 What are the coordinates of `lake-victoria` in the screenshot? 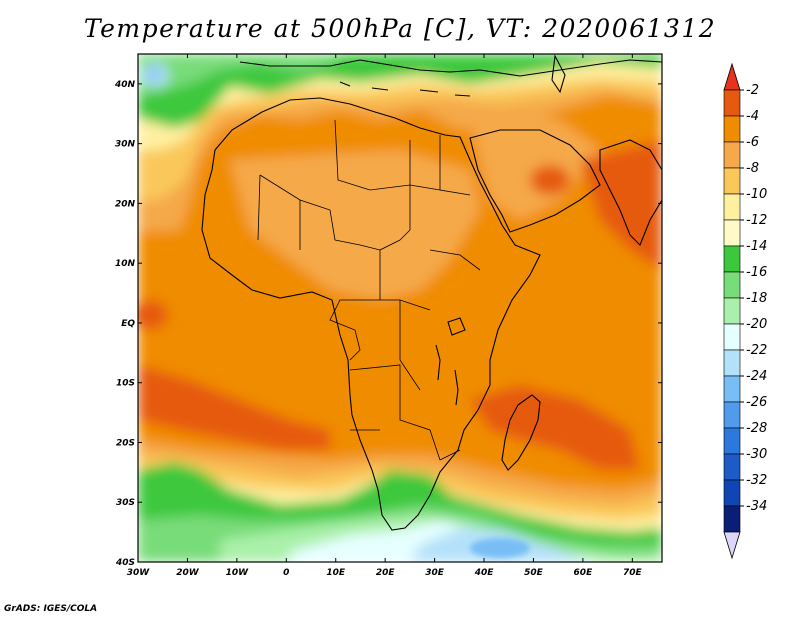 It's located at (456, 326).